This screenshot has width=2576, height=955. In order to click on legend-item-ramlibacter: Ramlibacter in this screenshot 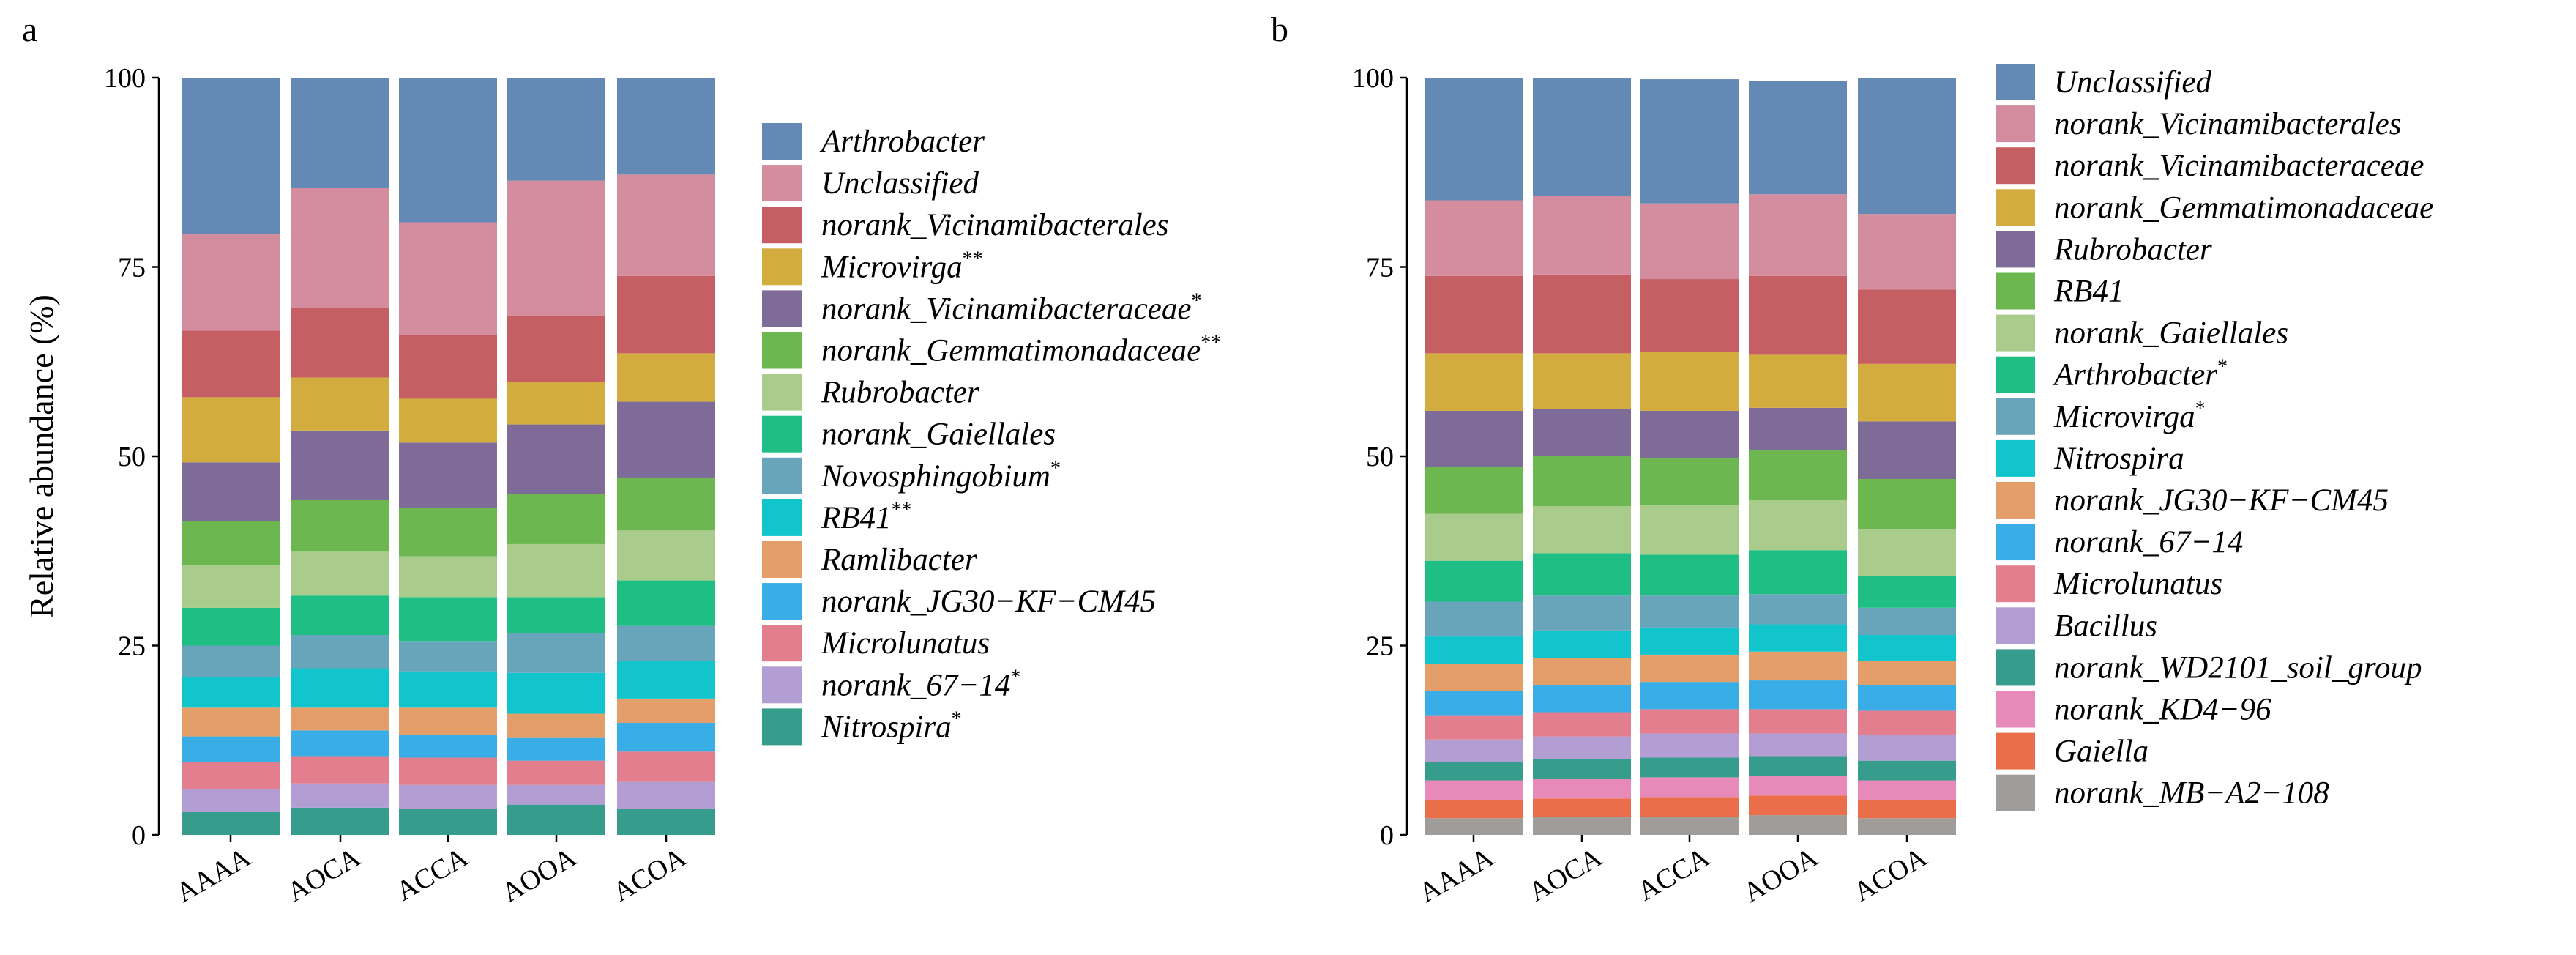, I will do `click(869, 559)`.